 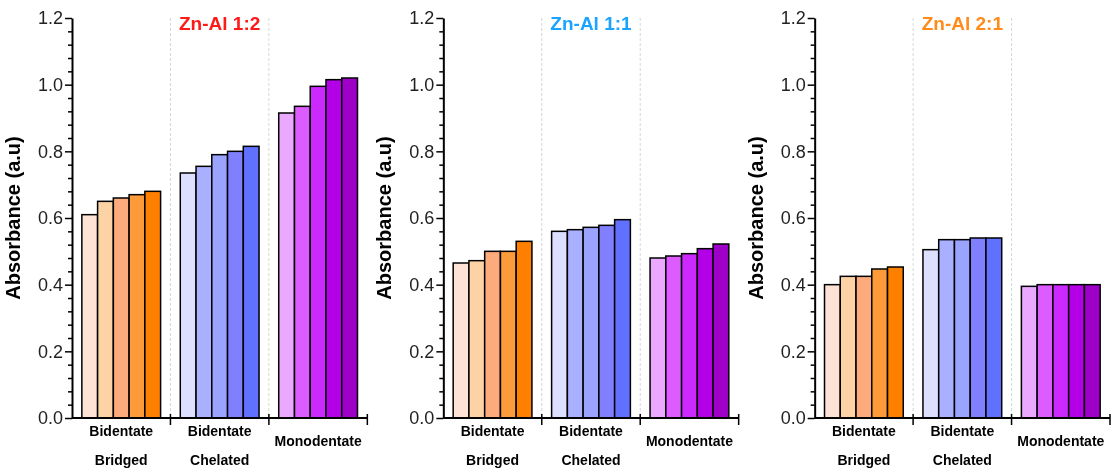 What do you see at coordinates (220, 23) in the screenshot?
I see `chart-title: Zn-Al 1:2` at bounding box center [220, 23].